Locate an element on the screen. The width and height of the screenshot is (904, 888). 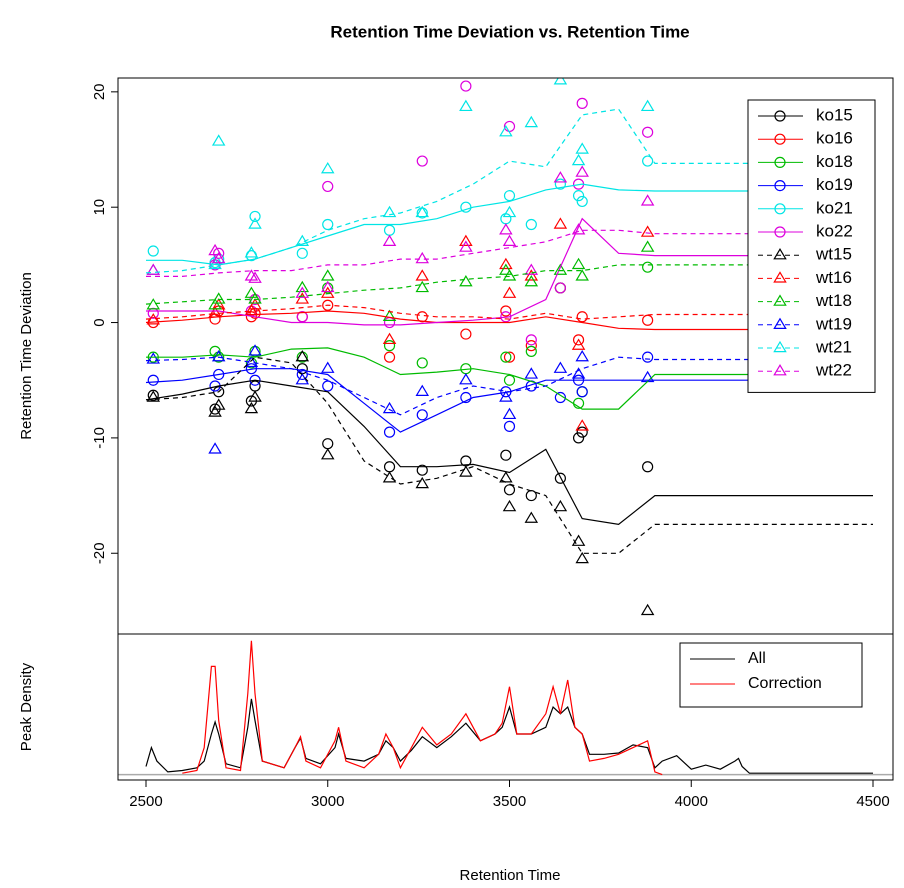
x-axis-label: Retention Time is located at coordinates (510, 875).